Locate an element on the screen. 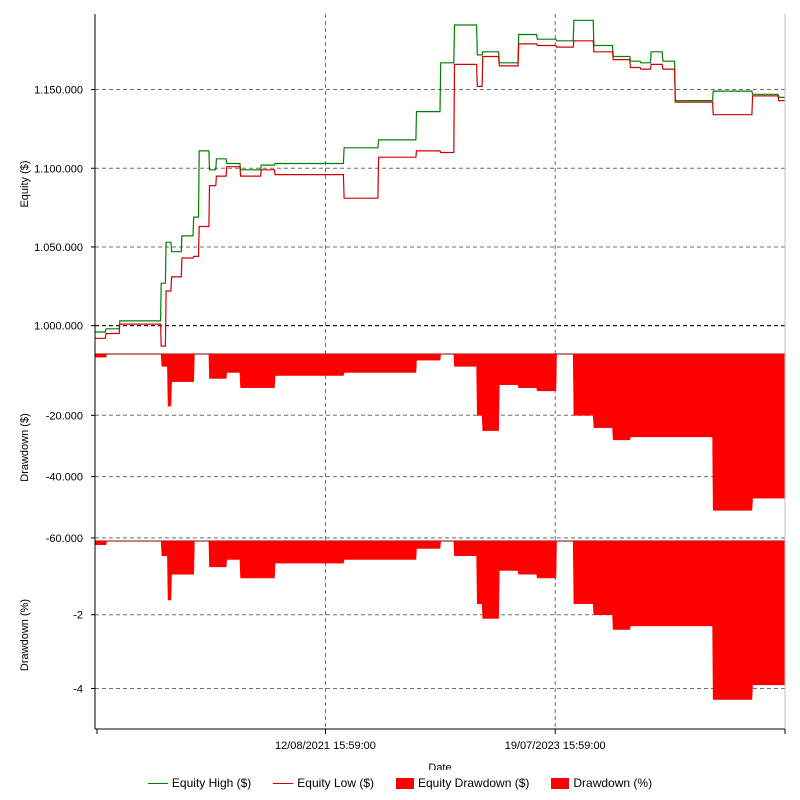  ytick-label-equity-3: 1.150.000 is located at coordinates (58, 91).